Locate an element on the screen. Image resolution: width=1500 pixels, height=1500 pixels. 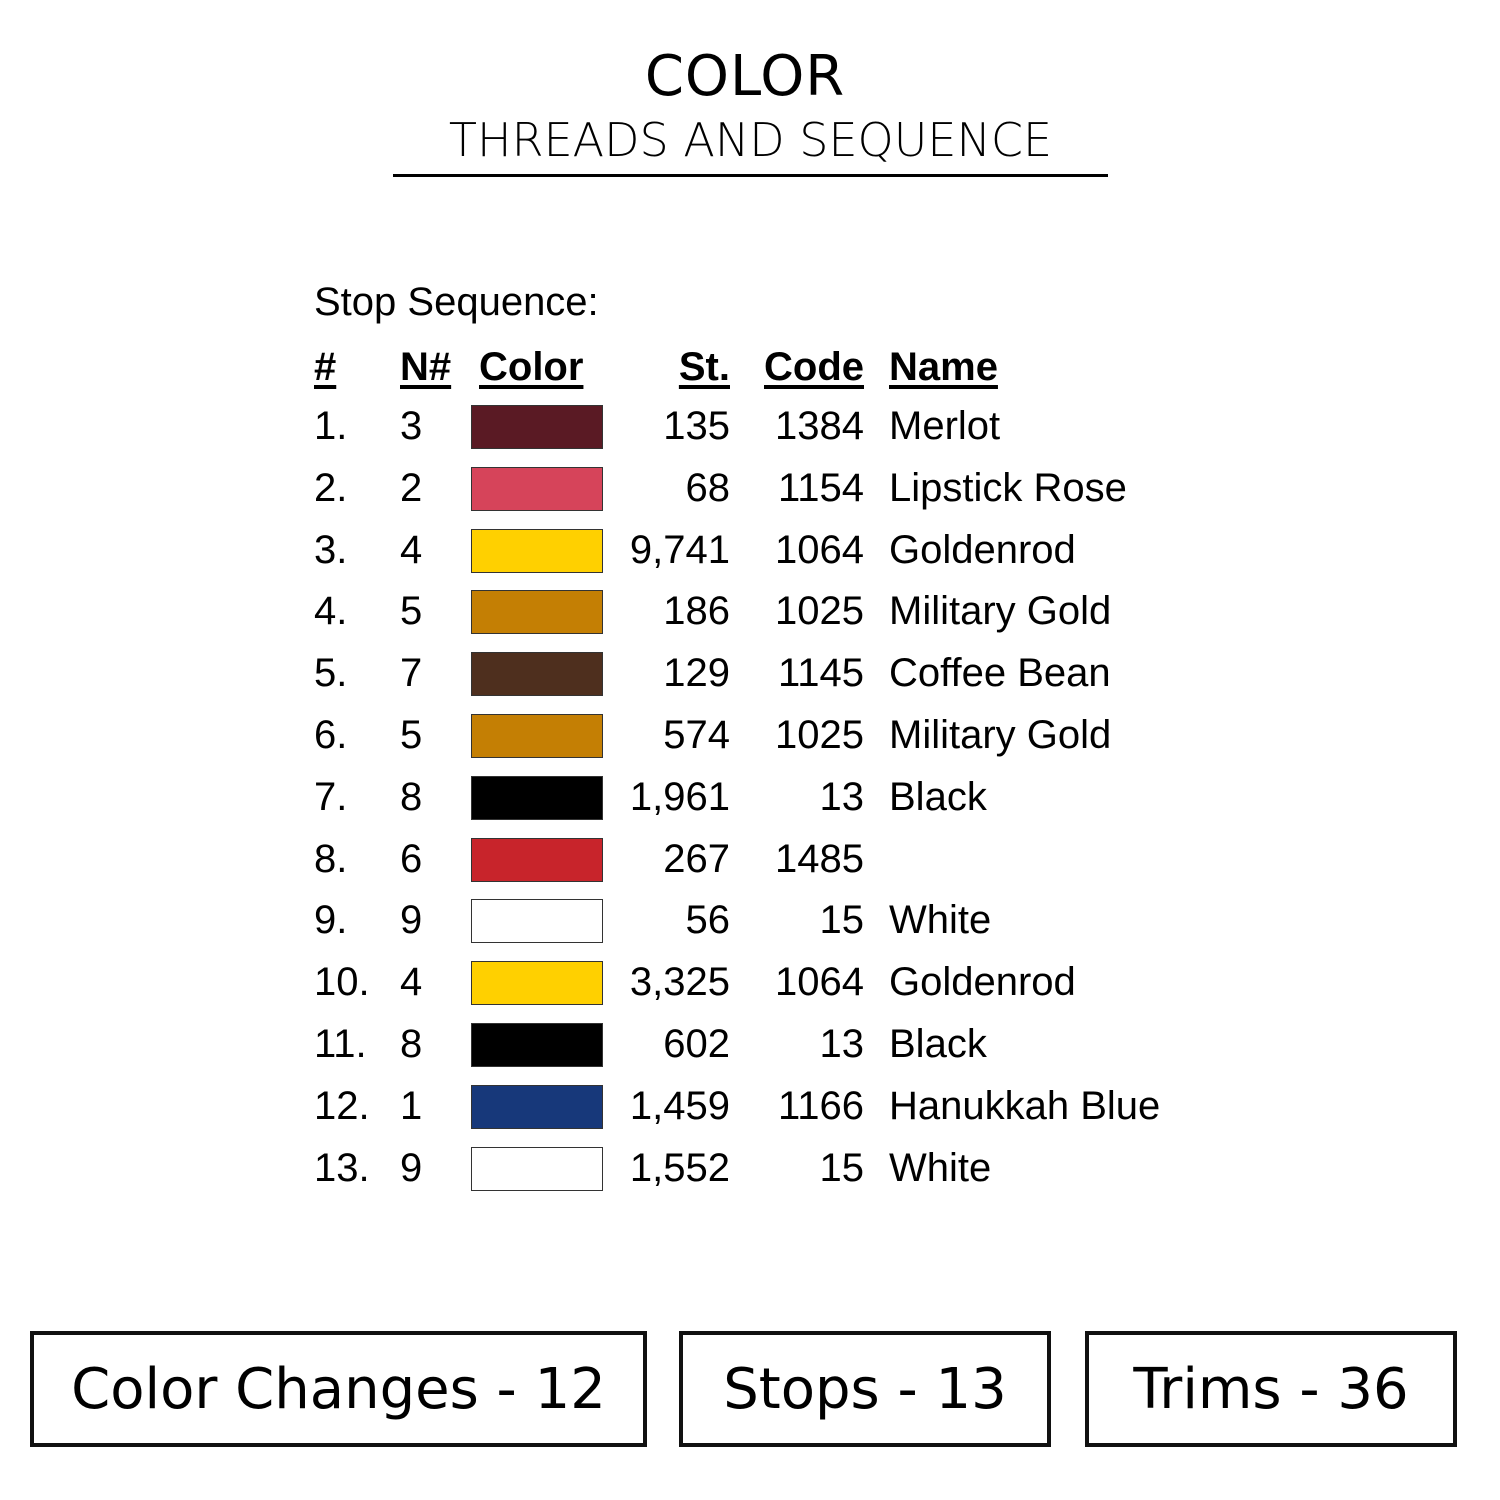
table-row: 11. 8 602 13 Black is located at coordinates (750, 1047).